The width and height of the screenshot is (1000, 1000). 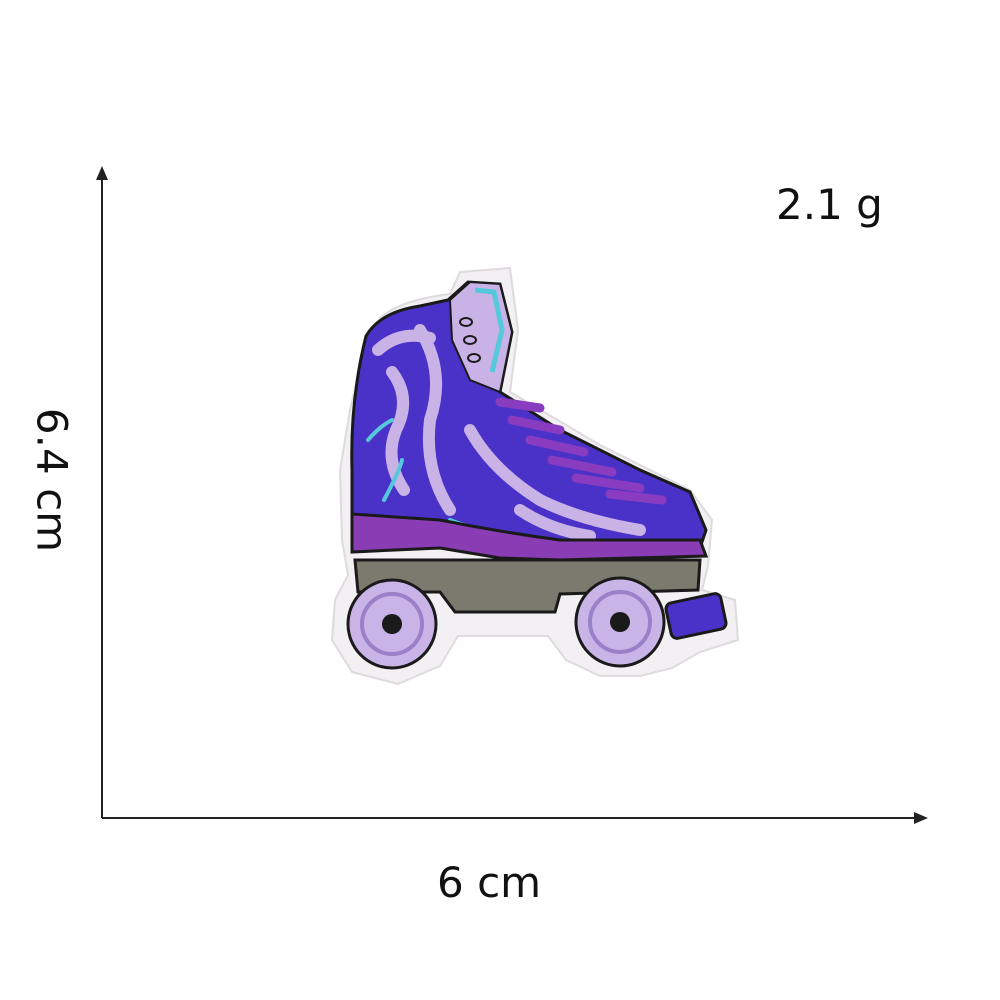 What do you see at coordinates (581, 451) in the screenshot?
I see `boot-laces` at bounding box center [581, 451].